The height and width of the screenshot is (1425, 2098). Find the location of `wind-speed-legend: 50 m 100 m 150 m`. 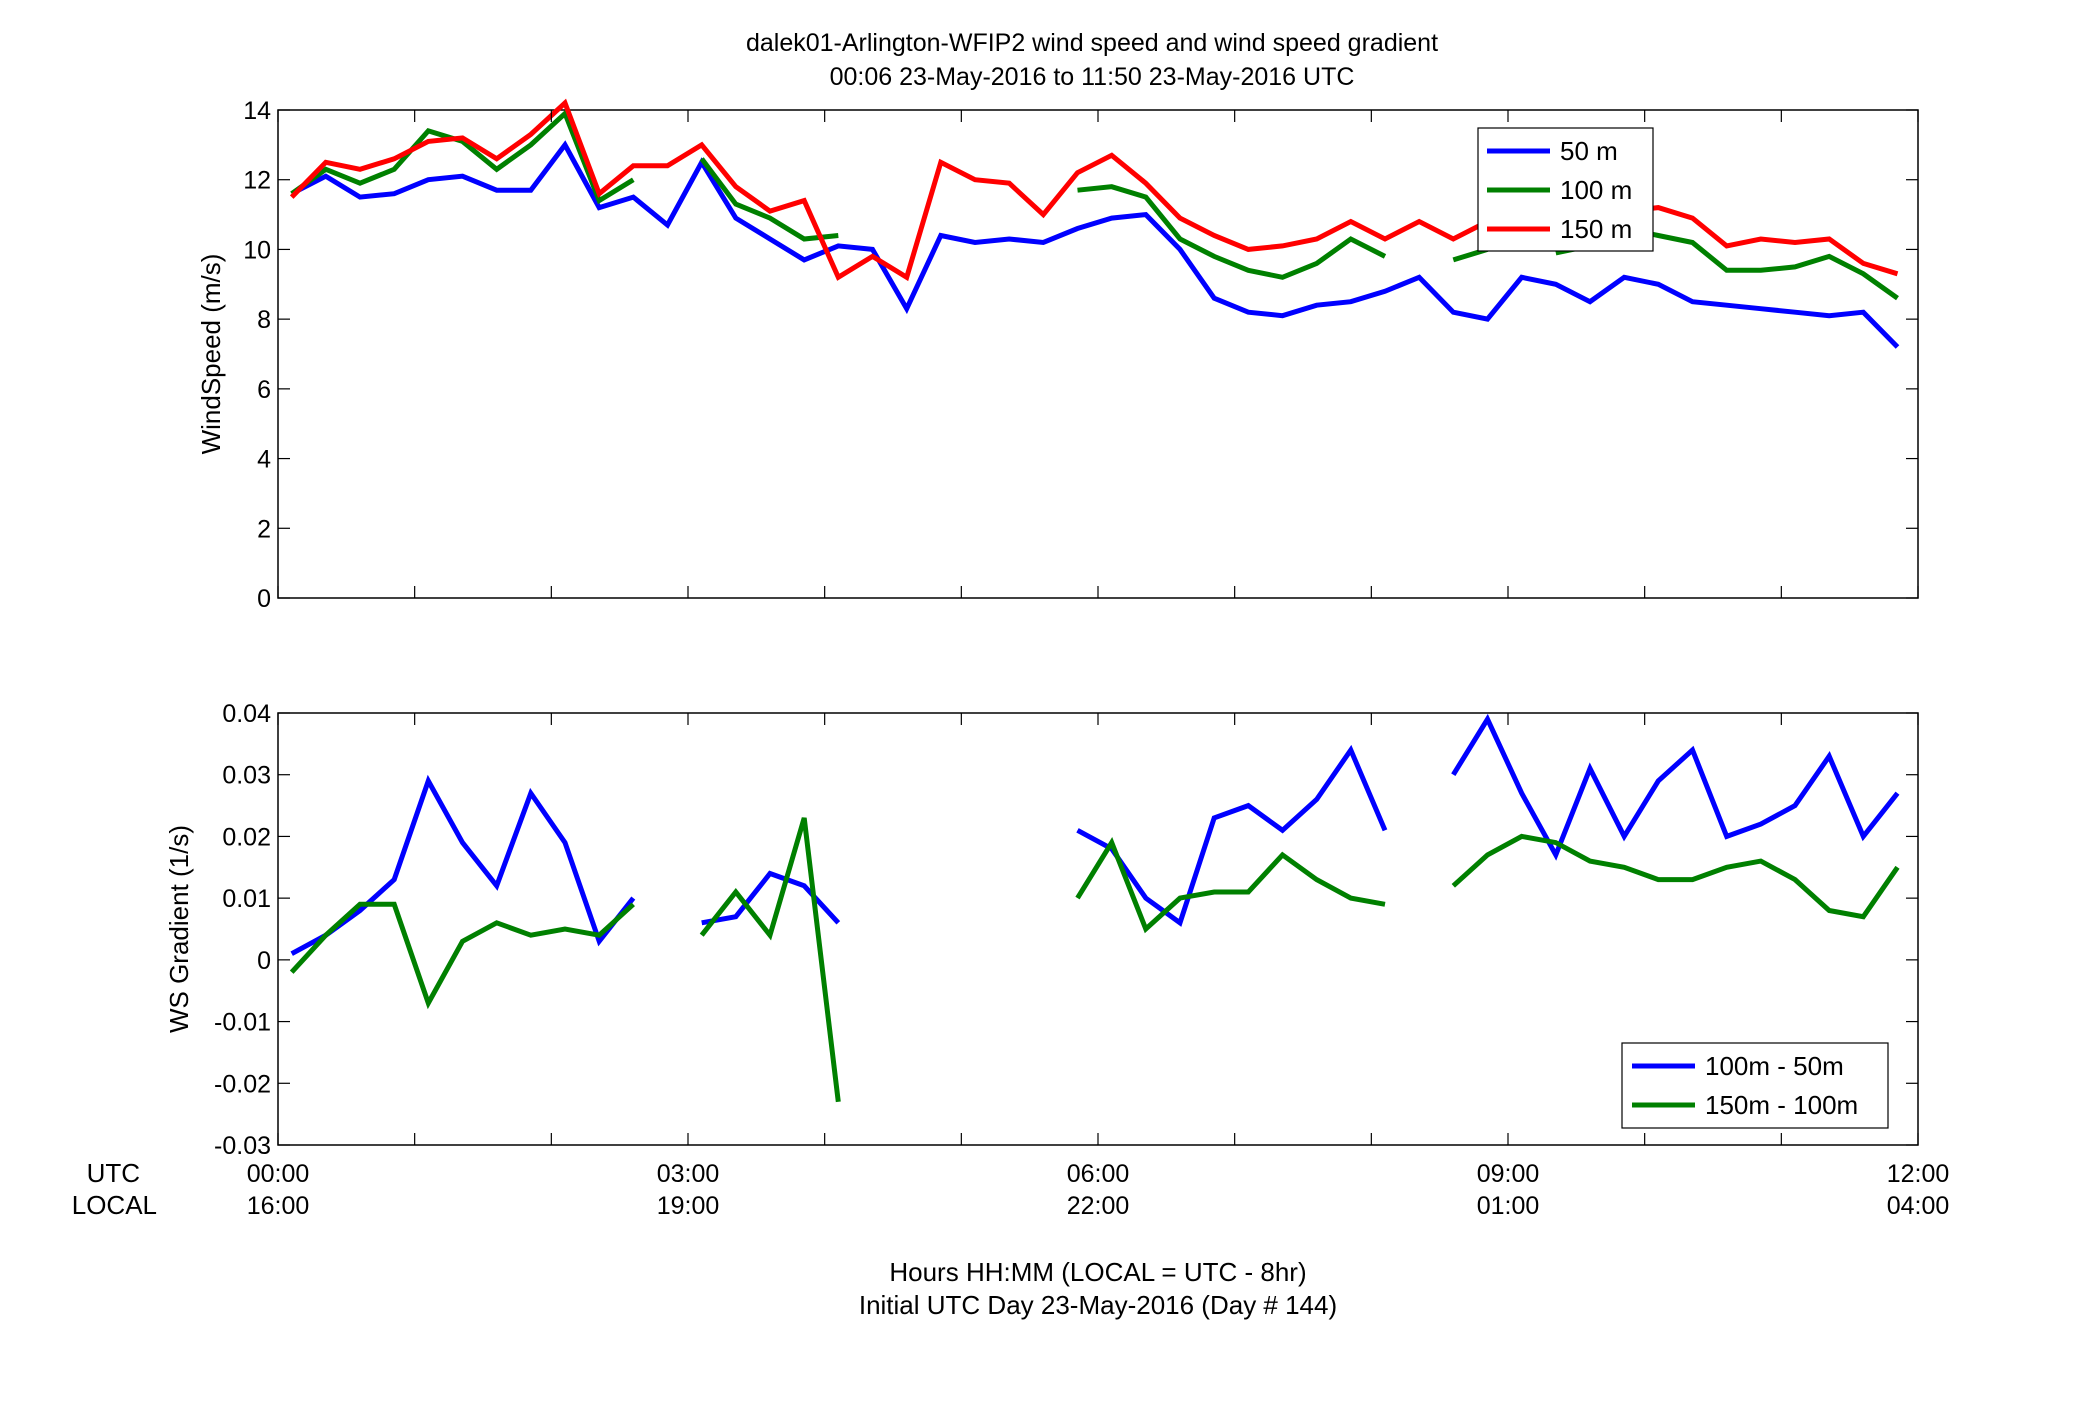

wind-speed-legend: 50 m 100 m 150 m is located at coordinates (1565, 189).